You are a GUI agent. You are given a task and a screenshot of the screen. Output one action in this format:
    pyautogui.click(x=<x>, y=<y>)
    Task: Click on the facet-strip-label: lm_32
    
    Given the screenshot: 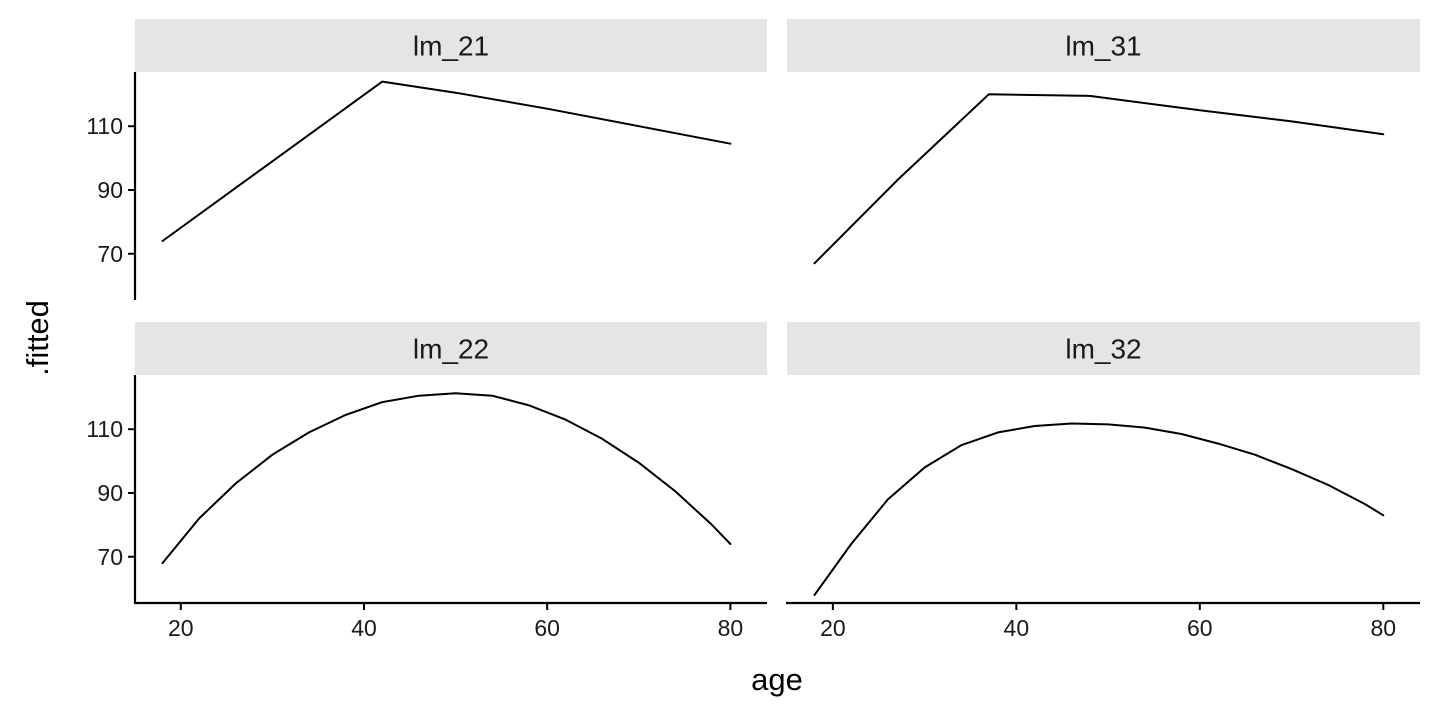 What is the action you would take?
    pyautogui.click(x=1103, y=349)
    